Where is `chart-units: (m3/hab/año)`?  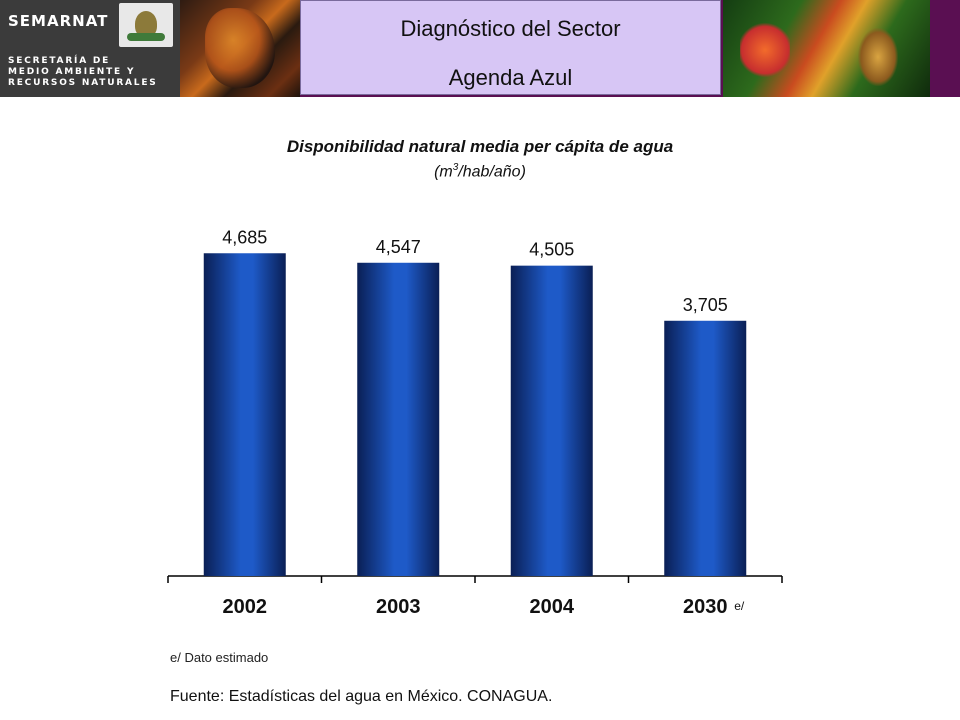
chart-units: (m3/hab/año) is located at coordinates (480, 171).